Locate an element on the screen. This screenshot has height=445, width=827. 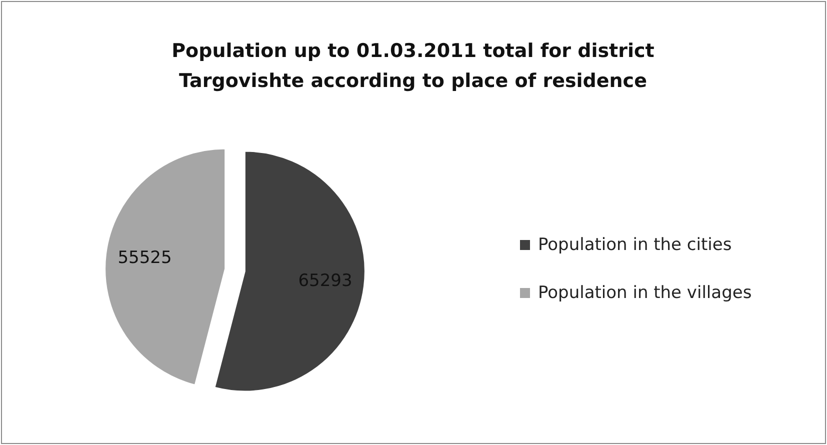
chart-title: Population up to 01.03.2011 total for district Targovishte according to place of residence is located at coordinates (413, 66).